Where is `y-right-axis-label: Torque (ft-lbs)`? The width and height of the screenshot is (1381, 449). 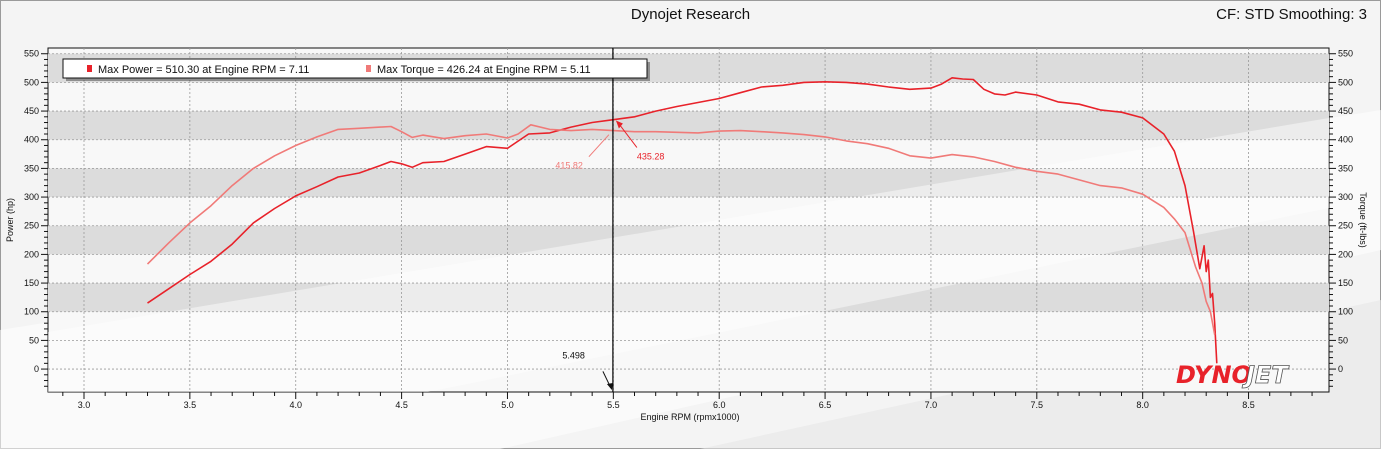
y-right-axis-label: Torque (ft-lbs) is located at coordinates (1363, 220).